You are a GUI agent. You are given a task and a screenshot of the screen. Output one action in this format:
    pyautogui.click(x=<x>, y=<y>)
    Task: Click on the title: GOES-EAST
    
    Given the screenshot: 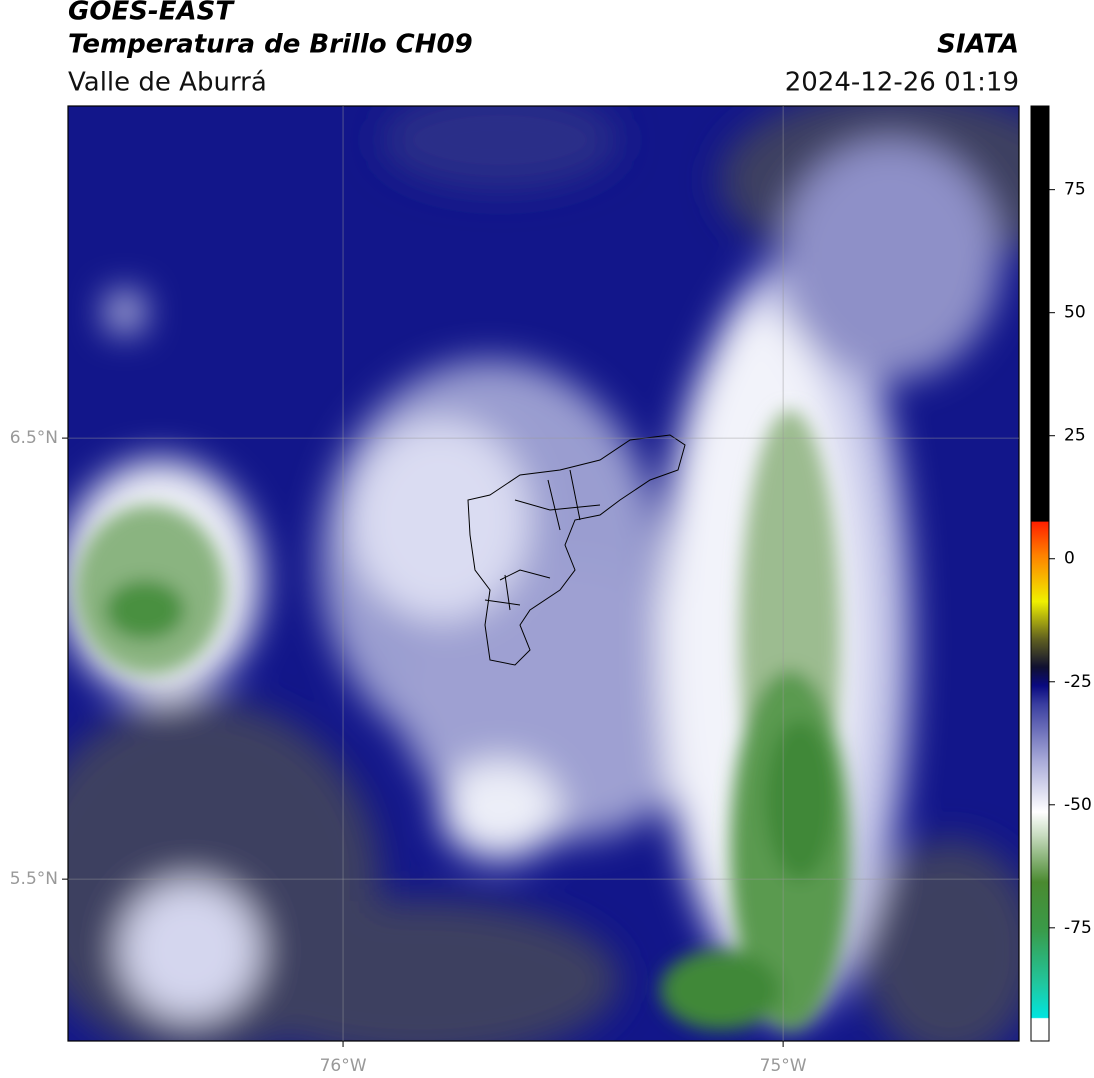 What is the action you would take?
    pyautogui.click(x=151, y=13)
    